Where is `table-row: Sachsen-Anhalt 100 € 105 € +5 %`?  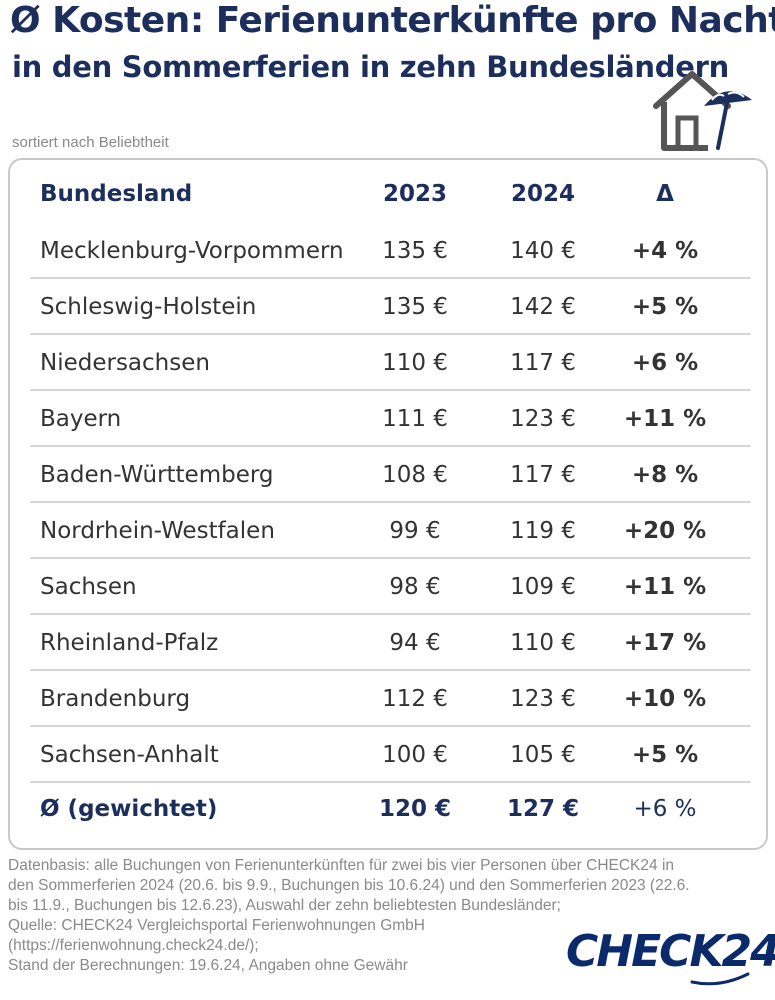
table-row: Sachsen-Anhalt 100 € 105 € +5 % is located at coordinates (390, 755).